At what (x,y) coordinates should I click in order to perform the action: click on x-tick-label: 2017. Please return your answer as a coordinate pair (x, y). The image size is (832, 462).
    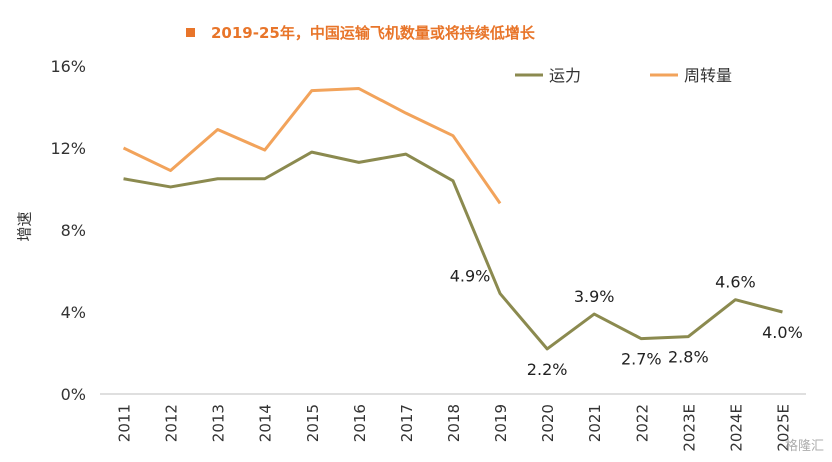
    Looking at the image, I should click on (407, 423).